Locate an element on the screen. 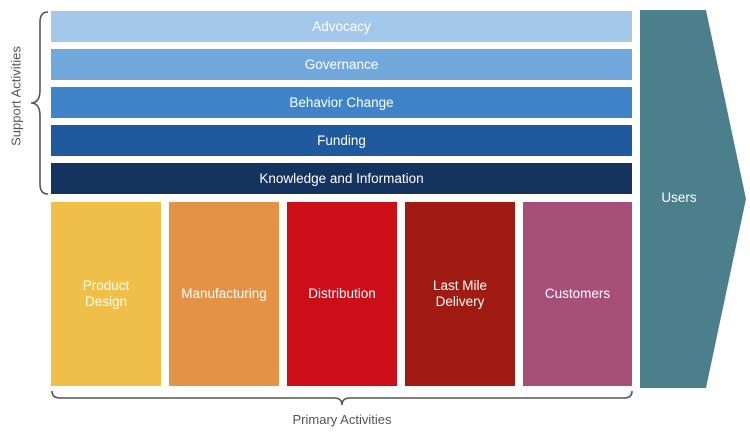  primary-box-distribution: Distribution is located at coordinates (342, 294).